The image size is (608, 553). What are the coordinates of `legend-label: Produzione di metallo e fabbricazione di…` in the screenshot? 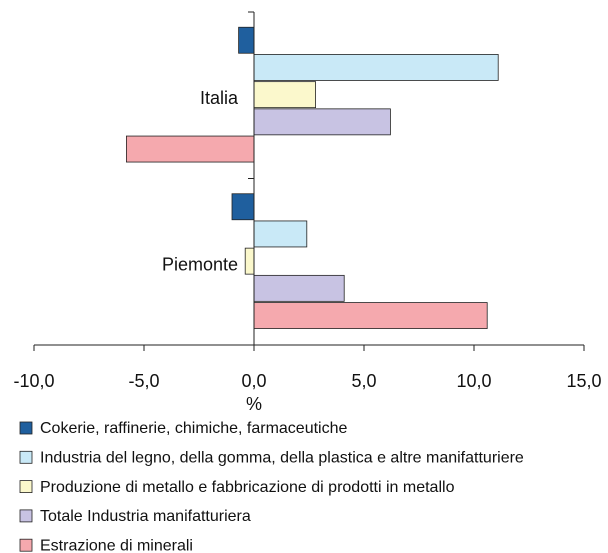 It's located at (247, 487).